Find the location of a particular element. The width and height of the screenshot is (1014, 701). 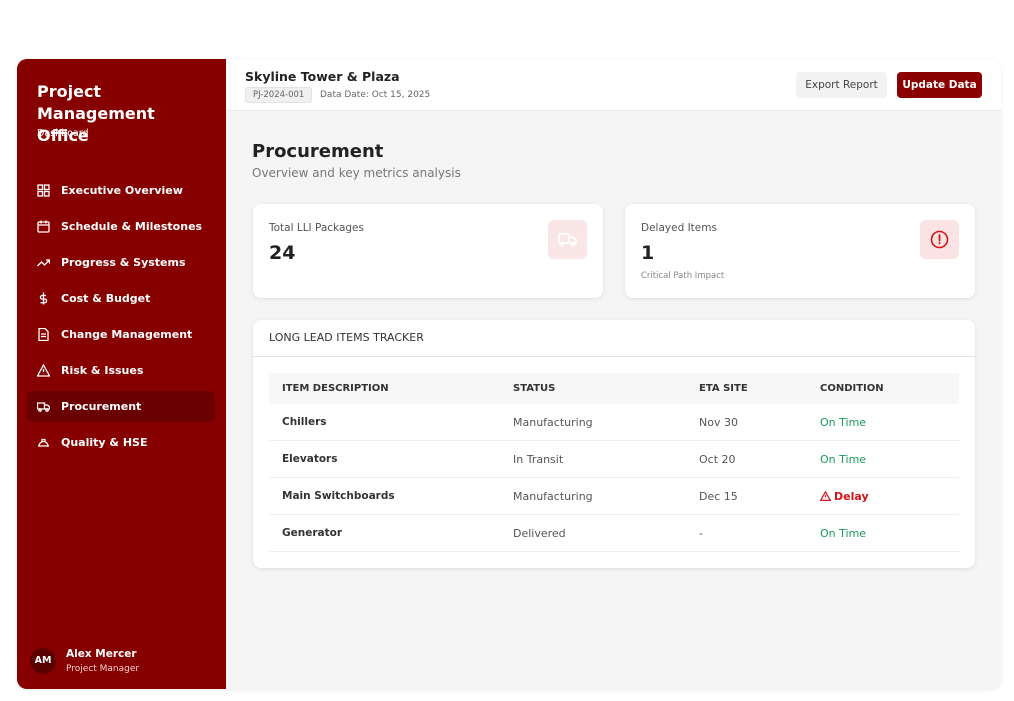

truck-icon is located at coordinates (567, 240).